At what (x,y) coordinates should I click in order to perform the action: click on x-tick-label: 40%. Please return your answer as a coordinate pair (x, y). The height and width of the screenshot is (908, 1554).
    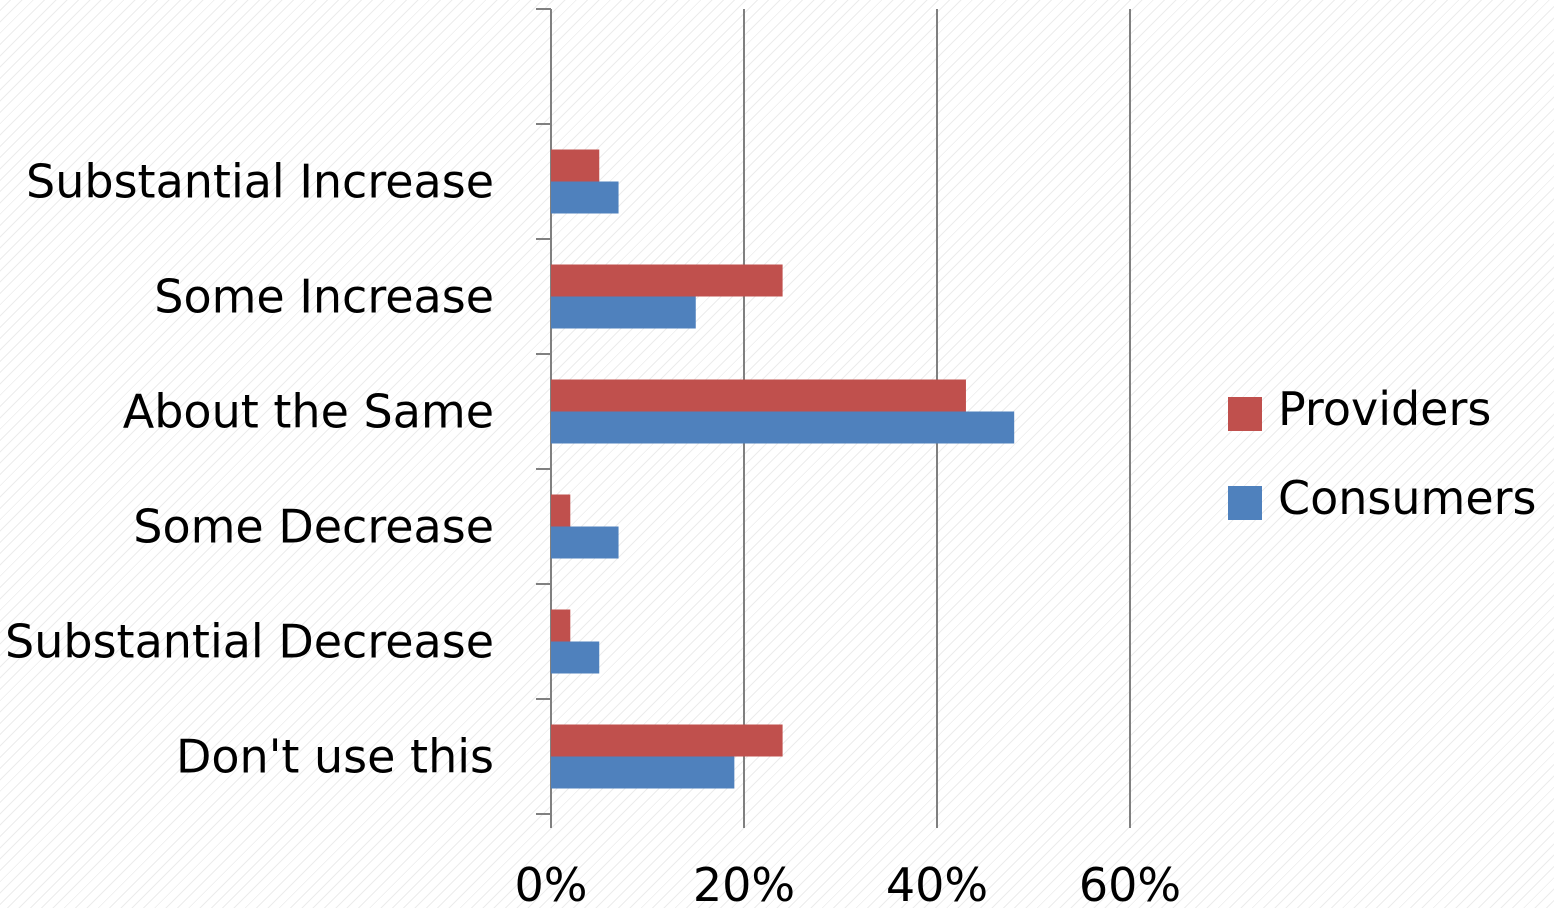
    Looking at the image, I should click on (937, 883).